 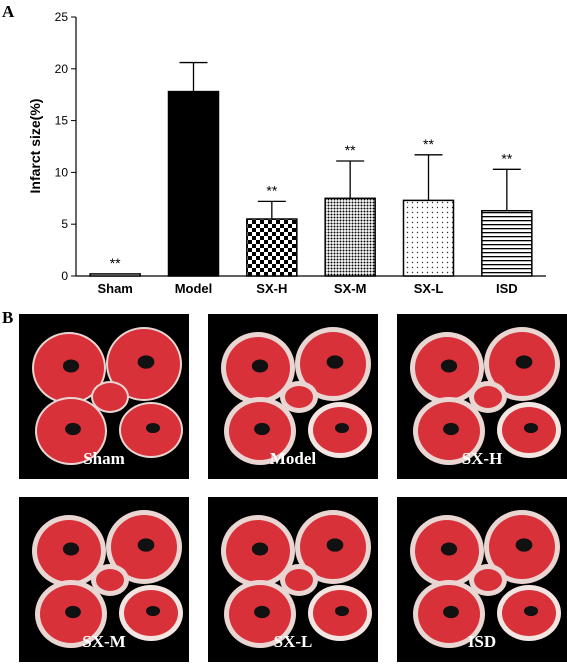 I want to click on tissue-panel-label: Model, so click(x=293, y=458).